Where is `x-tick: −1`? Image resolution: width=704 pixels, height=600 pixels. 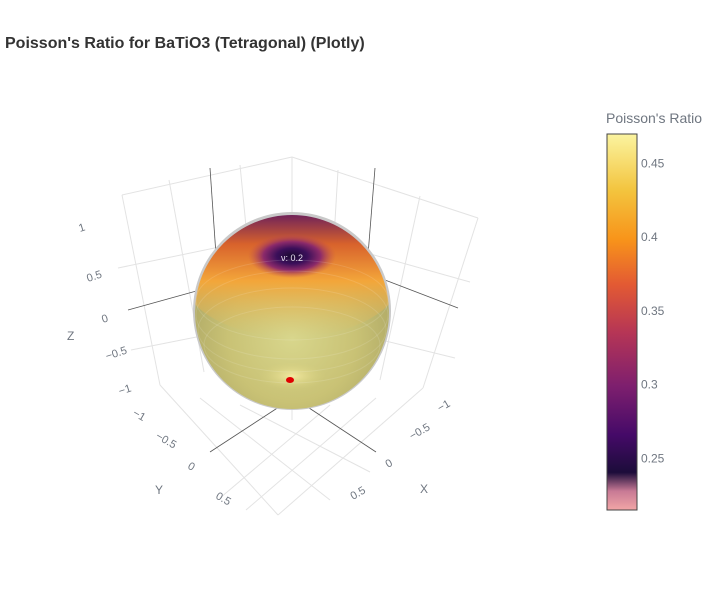
x-tick: −1 is located at coordinates (444, 406).